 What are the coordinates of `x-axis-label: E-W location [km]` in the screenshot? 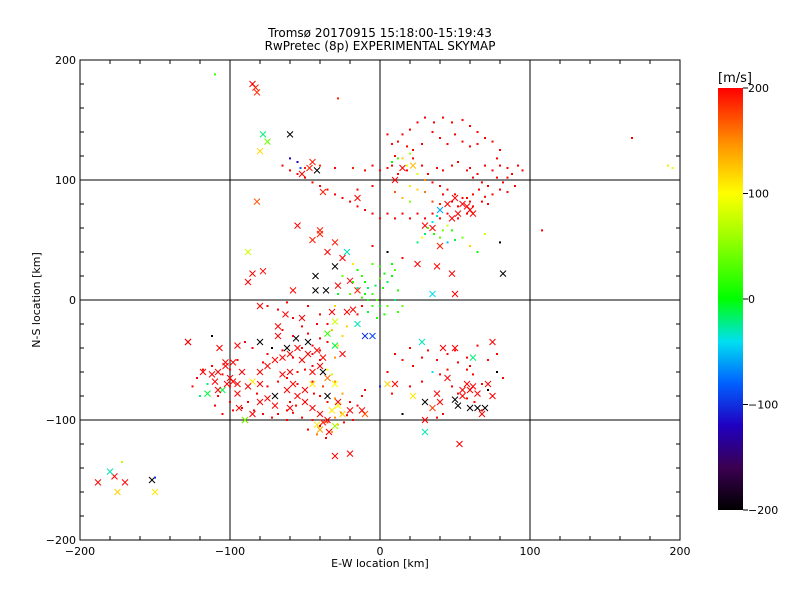 It's located at (380, 563).